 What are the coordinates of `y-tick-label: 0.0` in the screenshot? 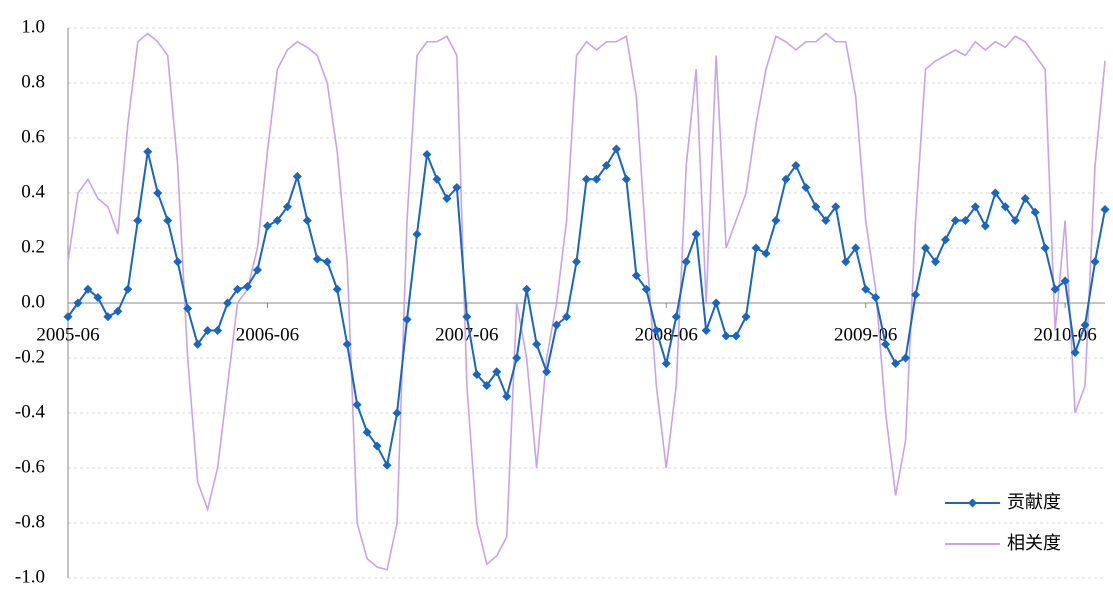 It's located at (33, 301).